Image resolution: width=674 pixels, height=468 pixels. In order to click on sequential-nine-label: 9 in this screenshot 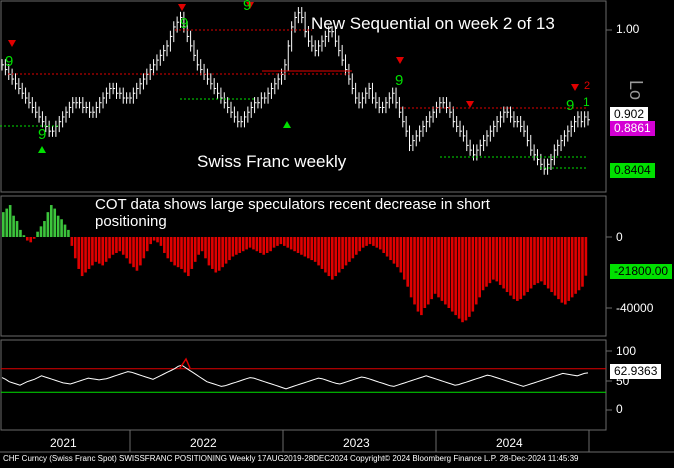, I will do `click(399, 80)`.